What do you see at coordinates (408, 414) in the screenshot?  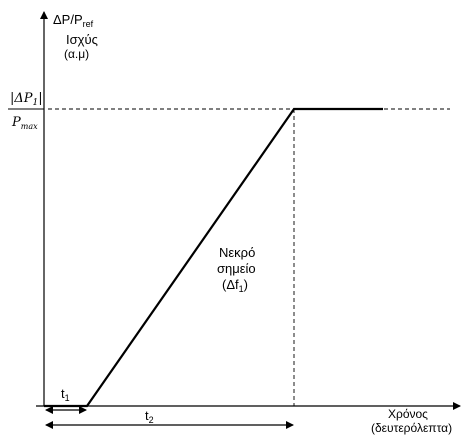 I see `x-axis-label: Χρόνος` at bounding box center [408, 414].